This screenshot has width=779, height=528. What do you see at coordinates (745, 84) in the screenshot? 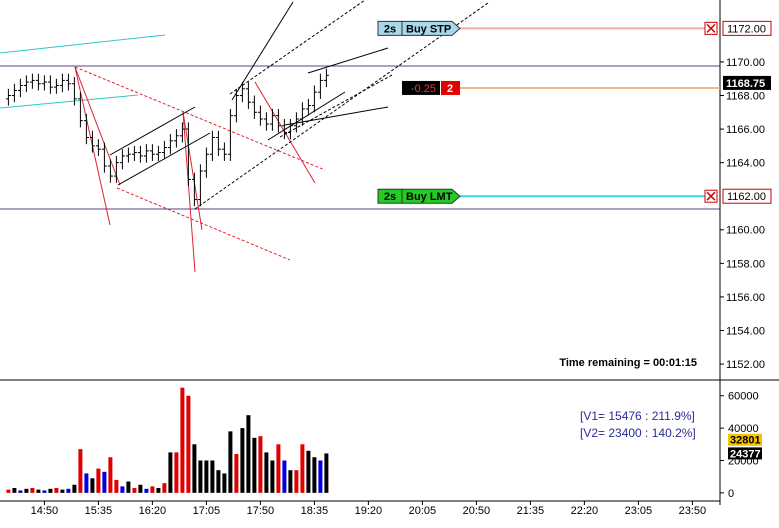
I see `last-price: 1168.75` at bounding box center [745, 84].